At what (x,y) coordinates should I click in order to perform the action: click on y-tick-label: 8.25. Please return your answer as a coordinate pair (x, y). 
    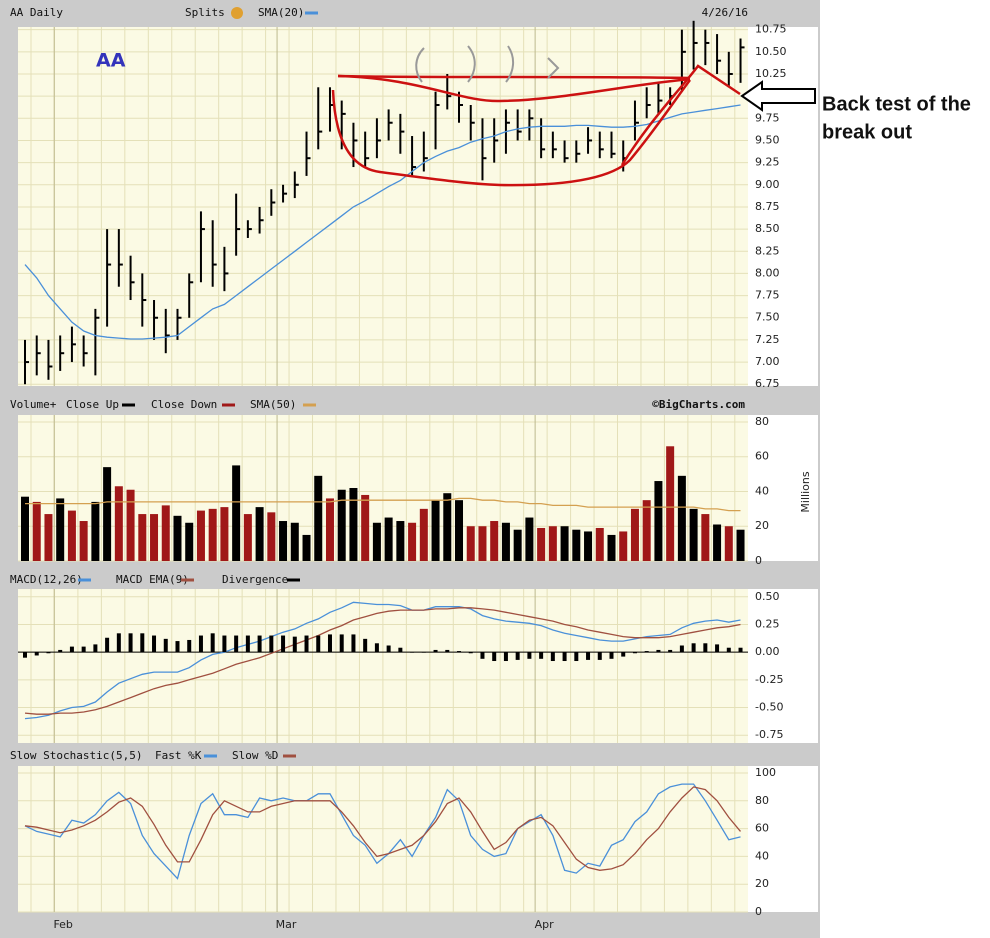
    Looking at the image, I should click on (767, 250).